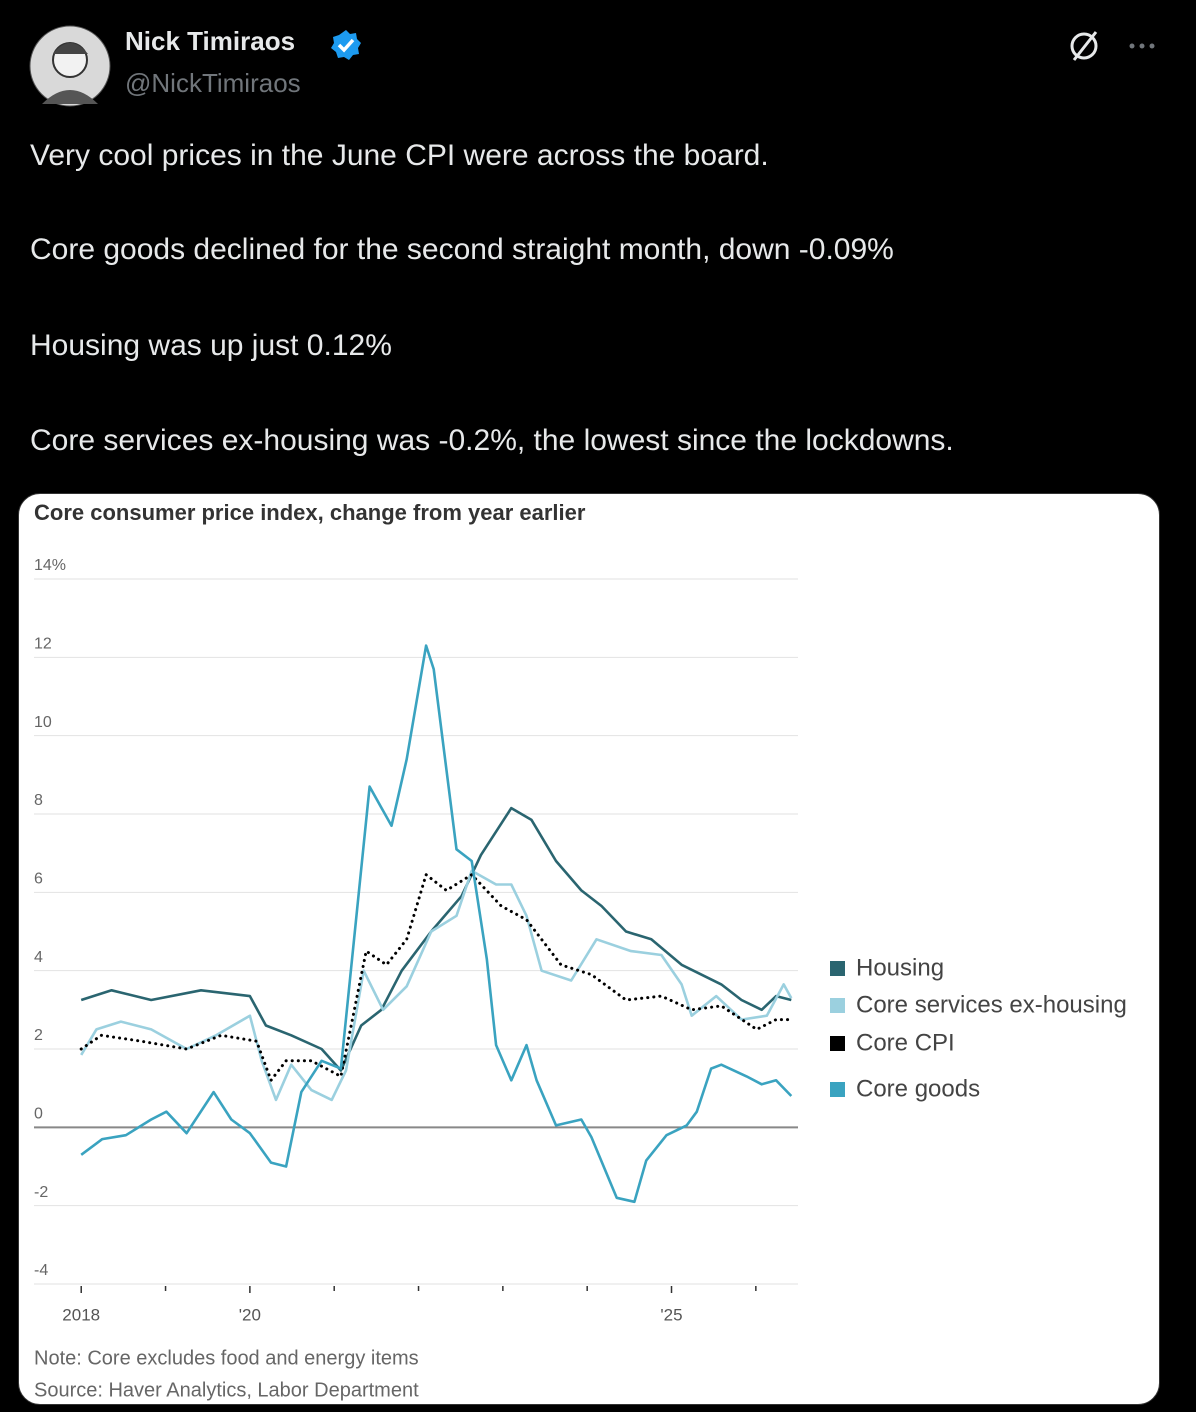 The height and width of the screenshot is (1412, 1196). What do you see at coordinates (905, 1042) in the screenshot?
I see `legend-label: Core CPI` at bounding box center [905, 1042].